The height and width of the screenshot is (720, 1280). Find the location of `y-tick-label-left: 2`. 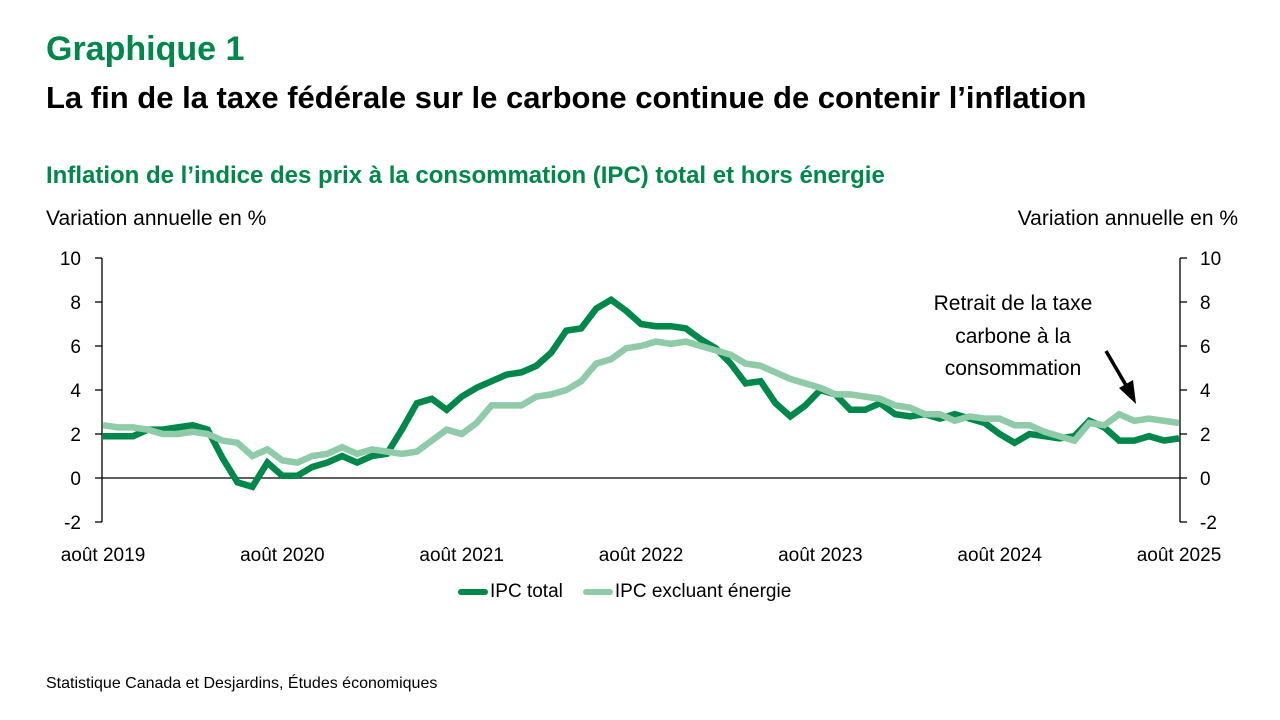

y-tick-label-left: 2 is located at coordinates (75, 435).